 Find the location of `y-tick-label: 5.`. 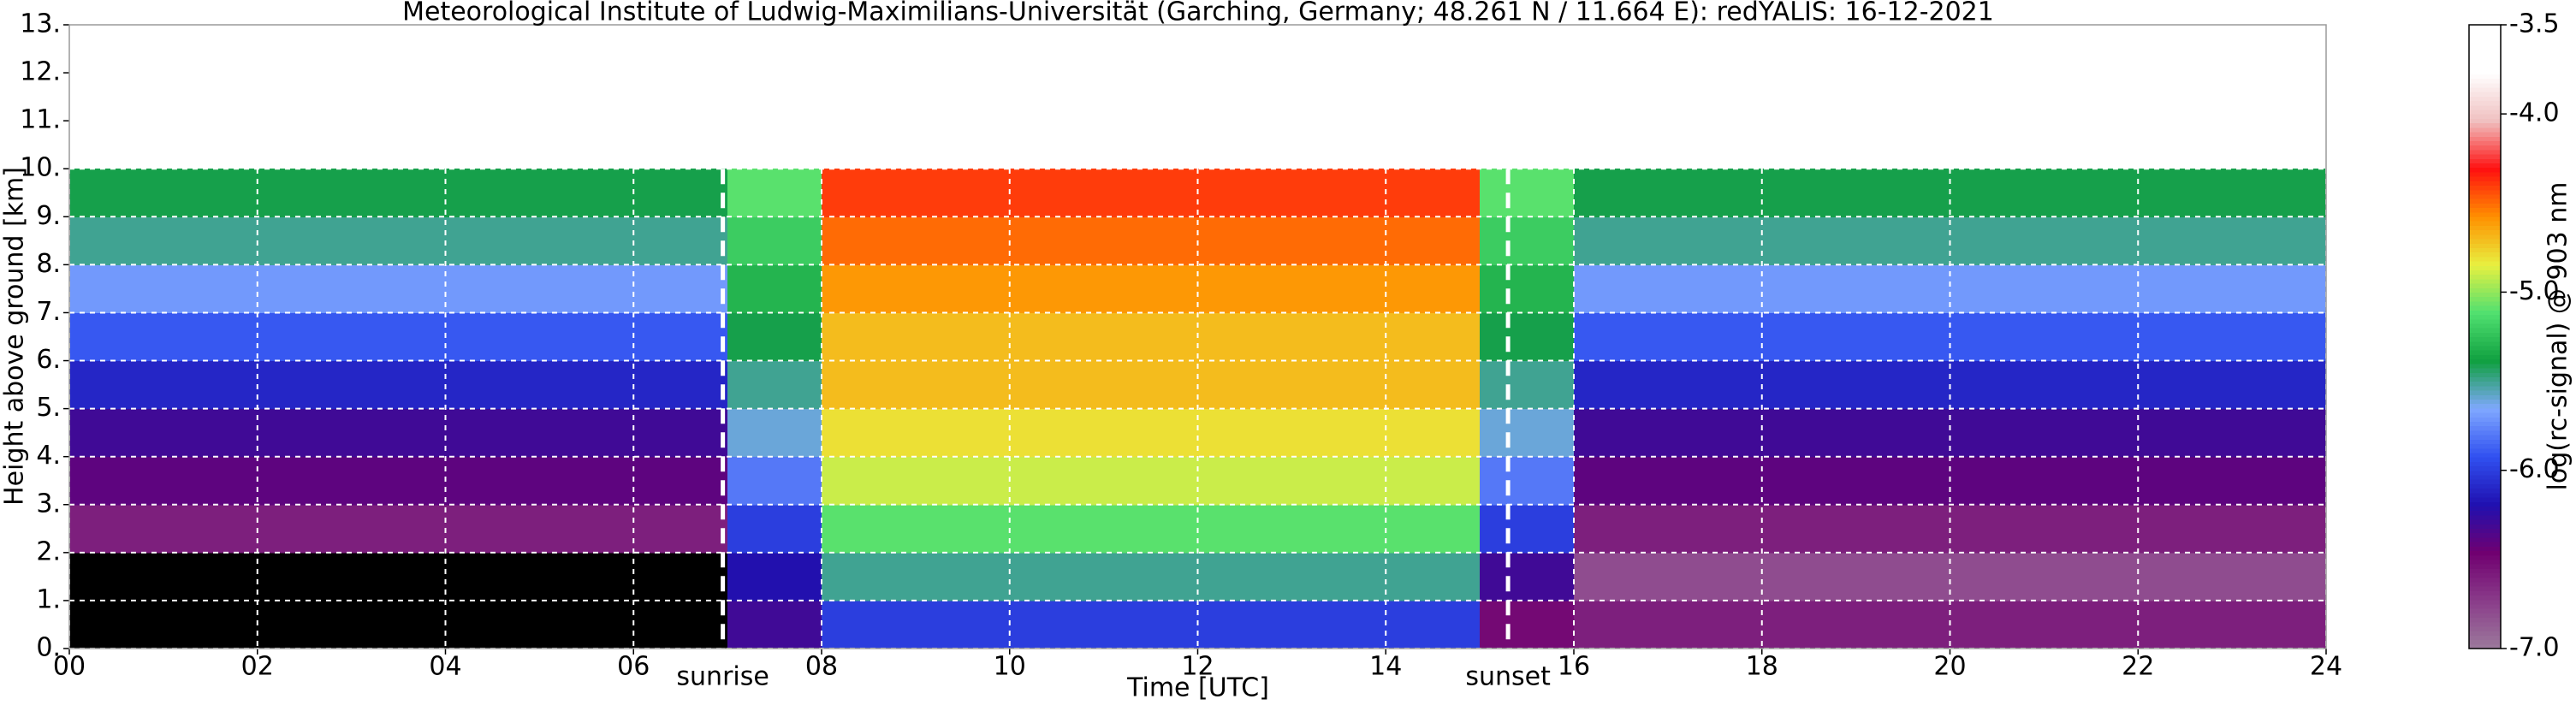

y-tick-label: 5. is located at coordinates (48, 408).